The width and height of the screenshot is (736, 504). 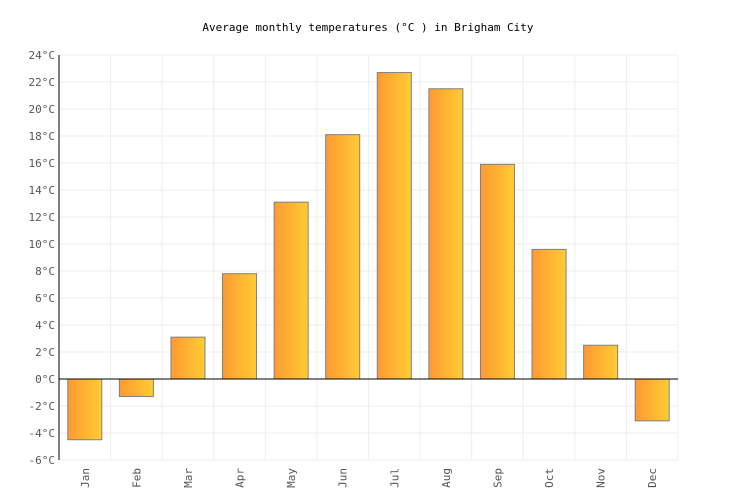 I want to click on bar-apr, so click(x=240, y=326).